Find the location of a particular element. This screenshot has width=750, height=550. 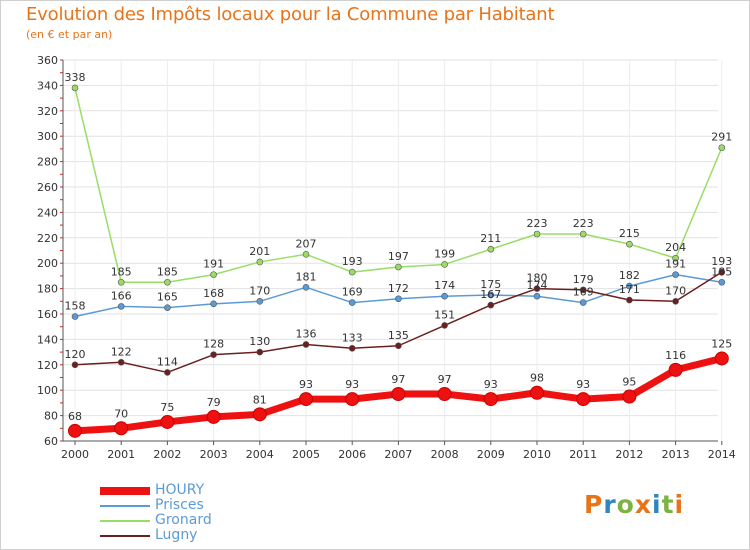

y-tick-label: 160 is located at coordinates (47, 314).